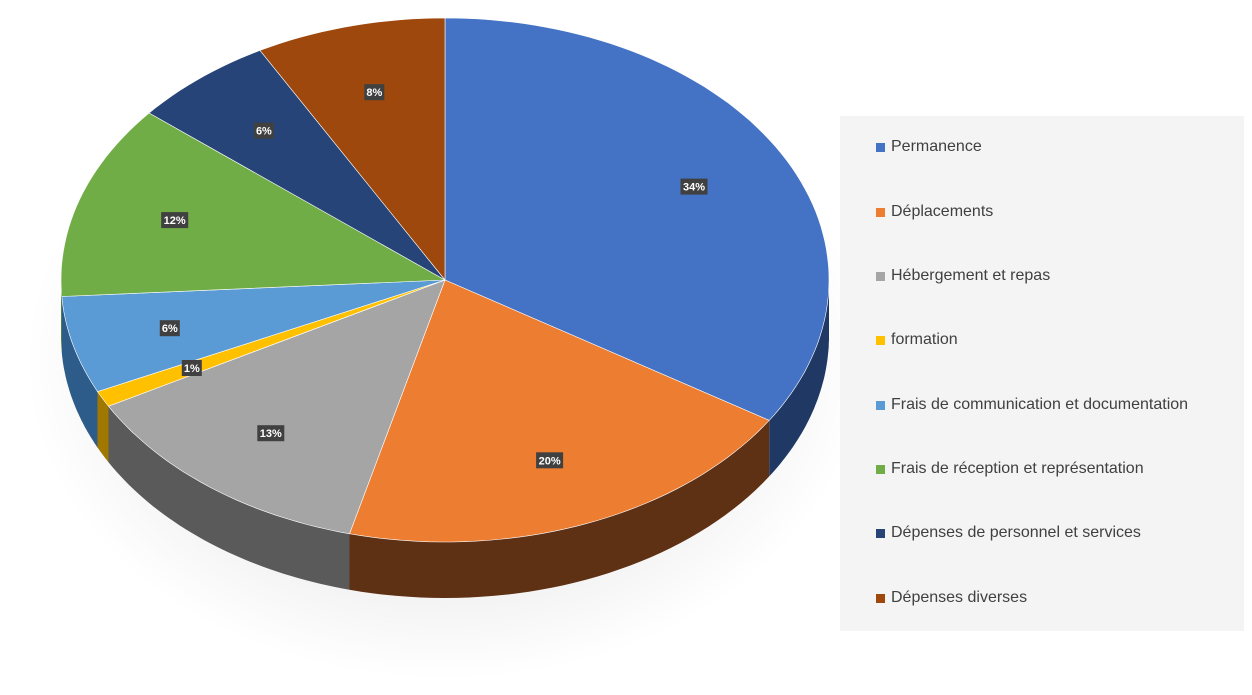 The image size is (1252, 695). I want to click on pie-side-hebergement, so click(229, 498).